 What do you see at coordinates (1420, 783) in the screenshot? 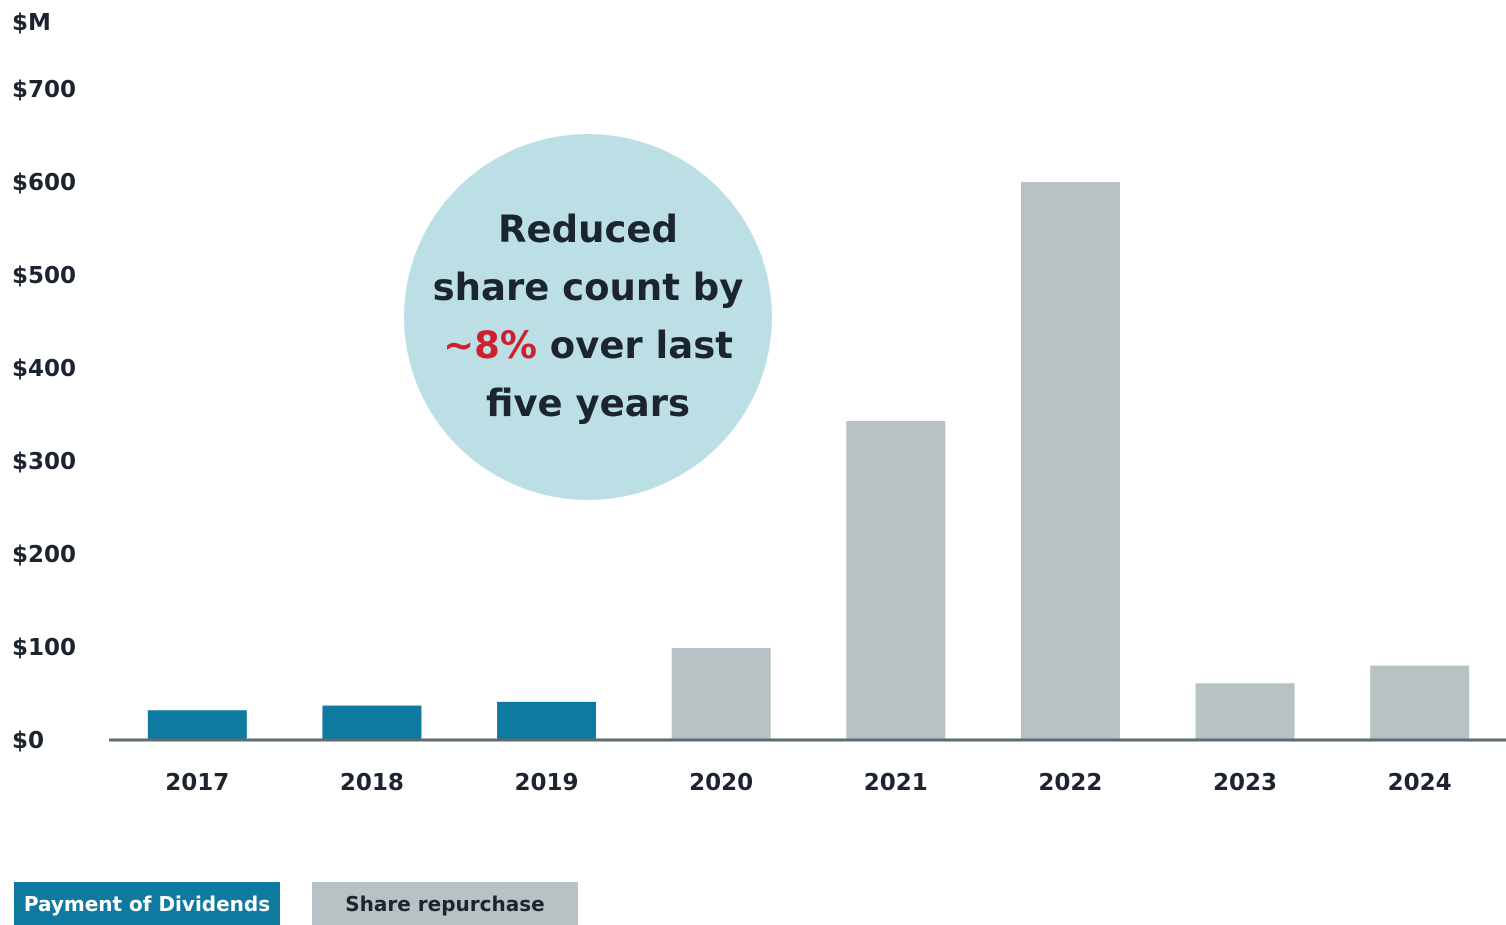
I see `x-tick-label: 2024` at bounding box center [1420, 783].